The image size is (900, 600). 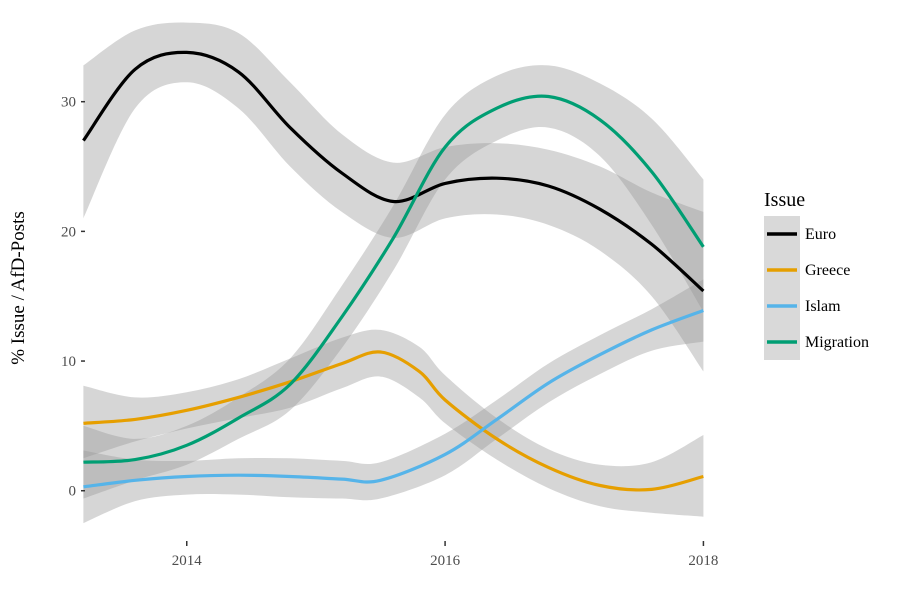 I want to click on y-axis: 0 10 20 30, so click(x=73, y=297).